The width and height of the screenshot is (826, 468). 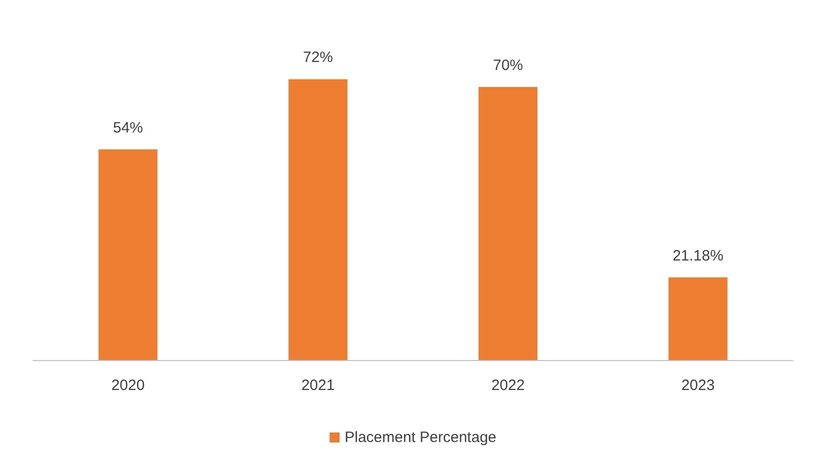 I want to click on x-tick-label: 2022, so click(x=508, y=385).